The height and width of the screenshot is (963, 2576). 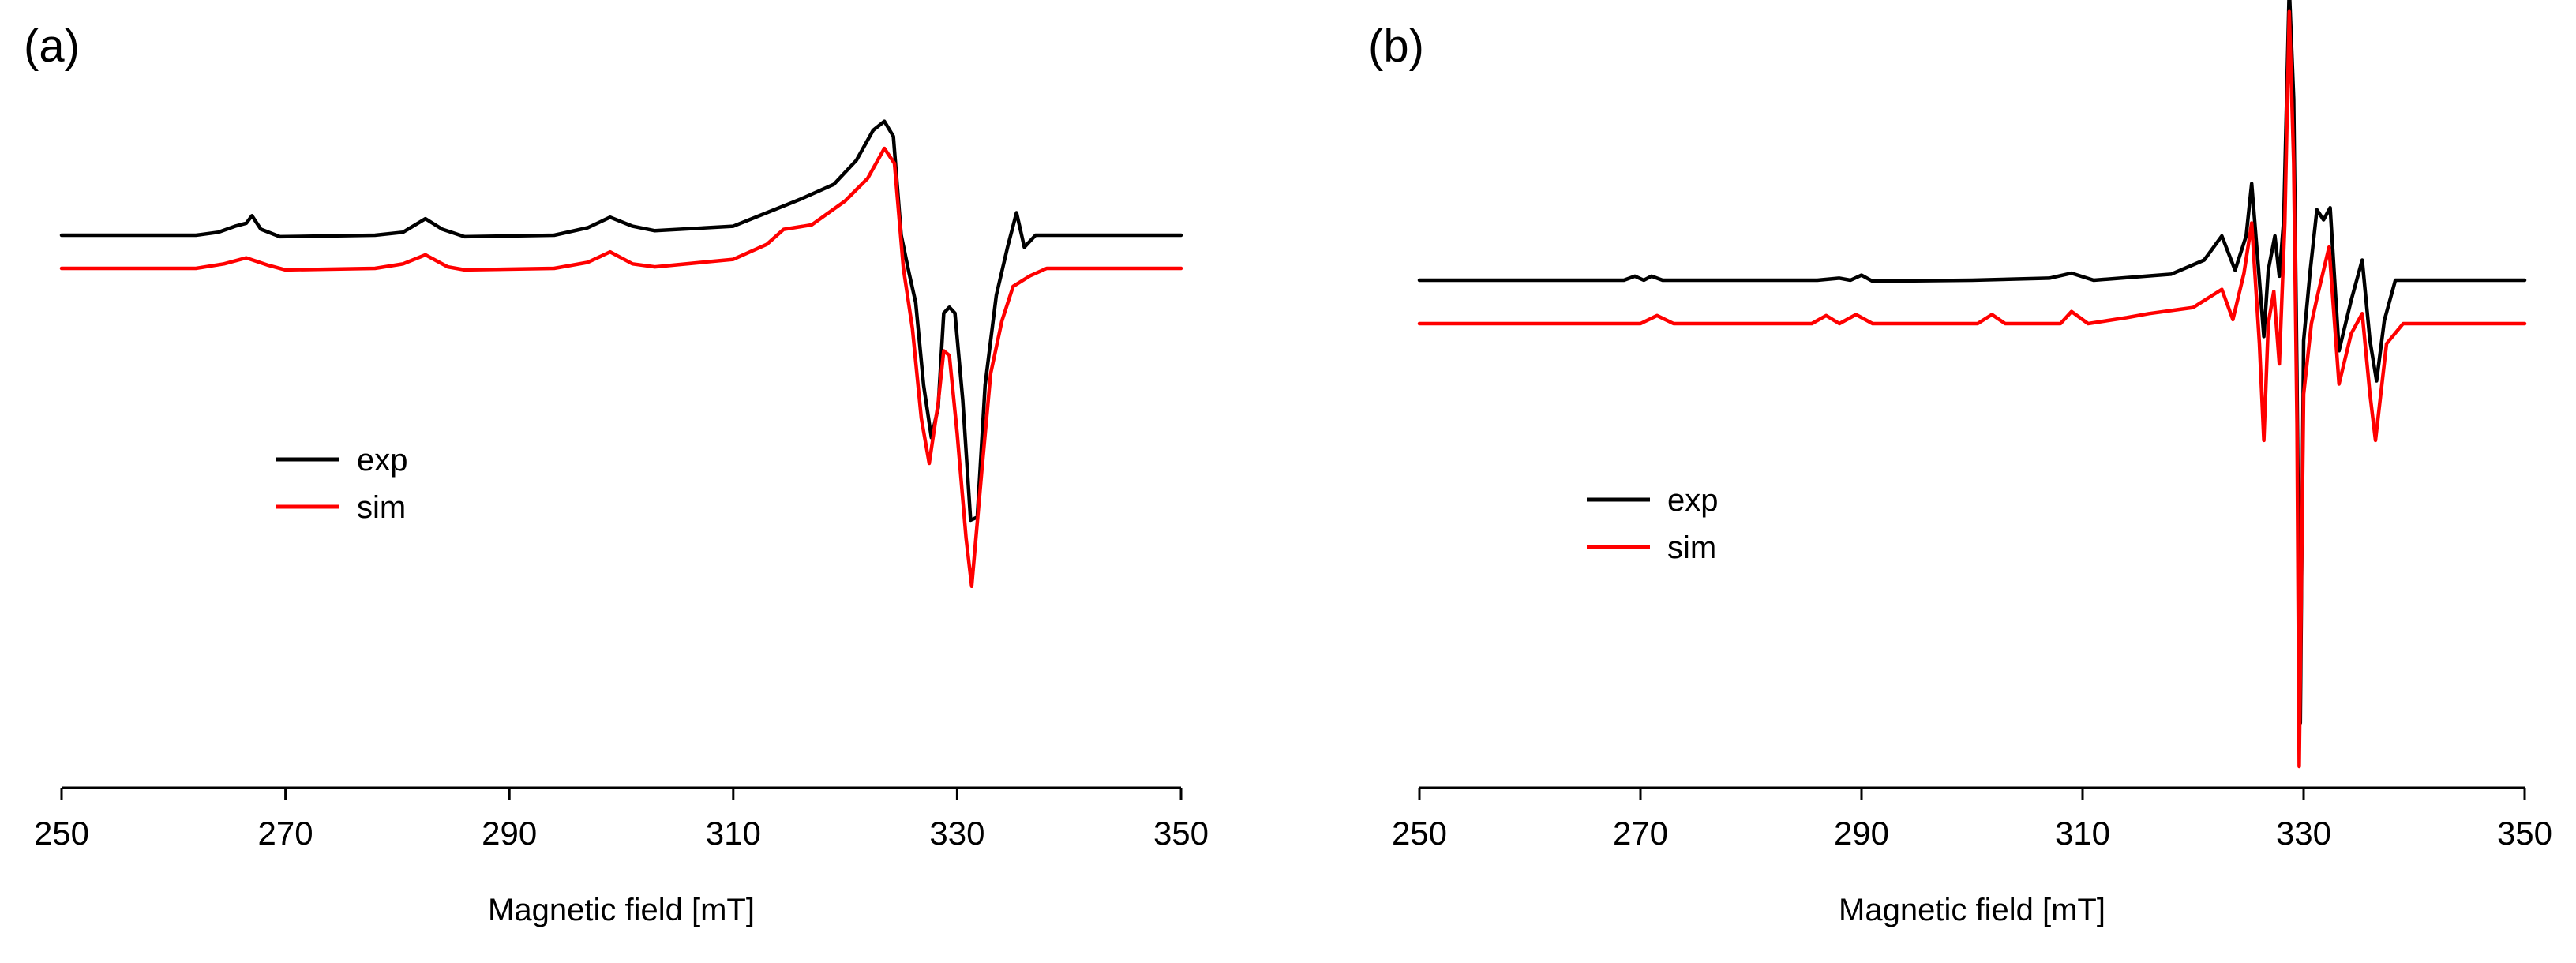 I want to click on panel-label: (b), so click(x=1396, y=46).